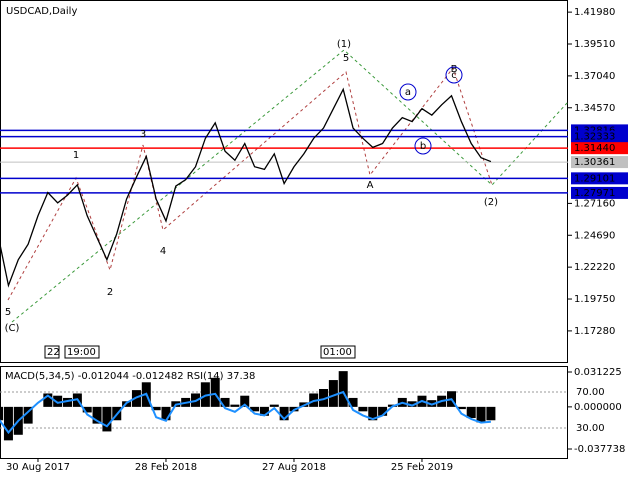 This screenshot has width=640, height=480. What do you see at coordinates (594, 203) in the screenshot?
I see `y-tick-label: 1.27160` at bounding box center [594, 203].